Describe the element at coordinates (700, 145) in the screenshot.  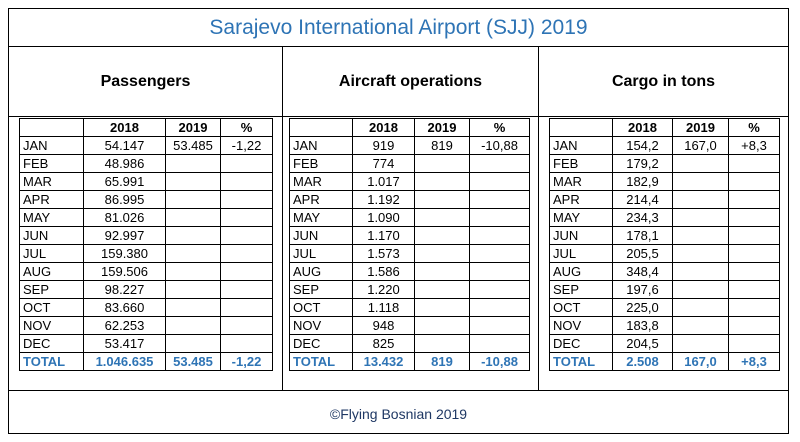
I see `value-cell: 167,0` at that location.